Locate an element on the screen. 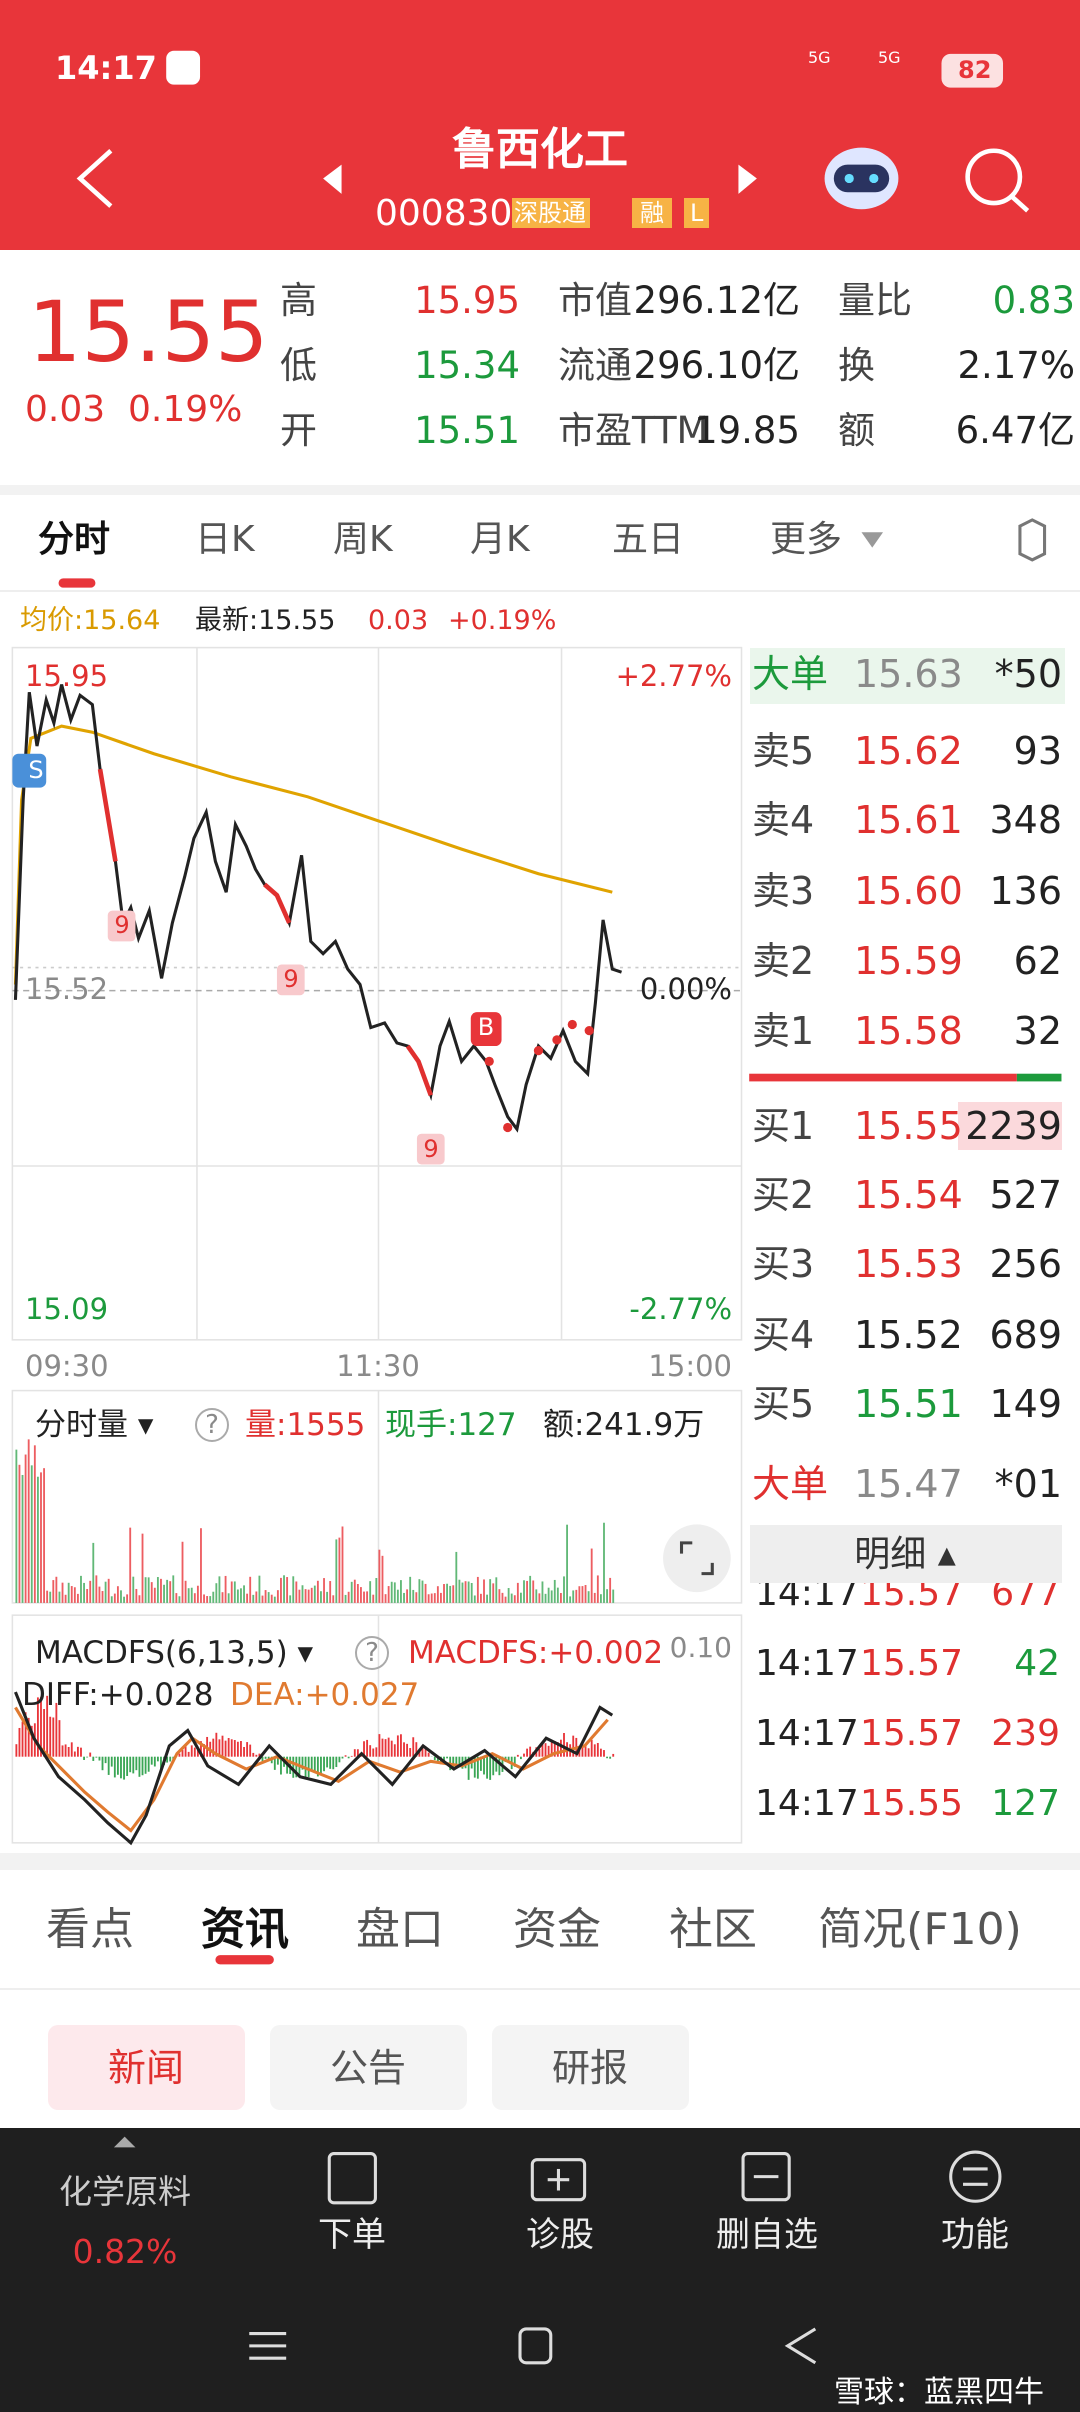  sub-tab: 新闻 is located at coordinates (146, 2068).